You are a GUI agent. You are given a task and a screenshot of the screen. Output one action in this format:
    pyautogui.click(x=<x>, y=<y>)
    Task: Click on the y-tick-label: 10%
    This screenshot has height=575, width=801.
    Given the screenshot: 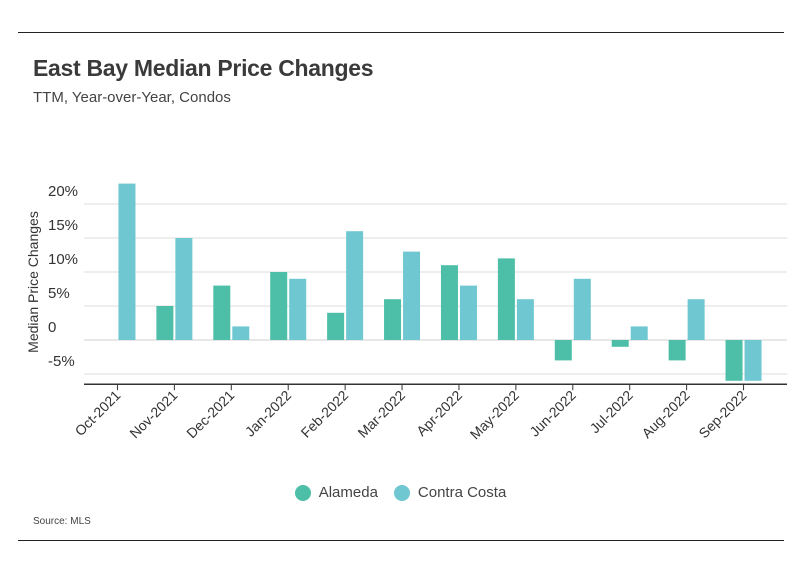 What is the action you would take?
    pyautogui.click(x=63, y=259)
    